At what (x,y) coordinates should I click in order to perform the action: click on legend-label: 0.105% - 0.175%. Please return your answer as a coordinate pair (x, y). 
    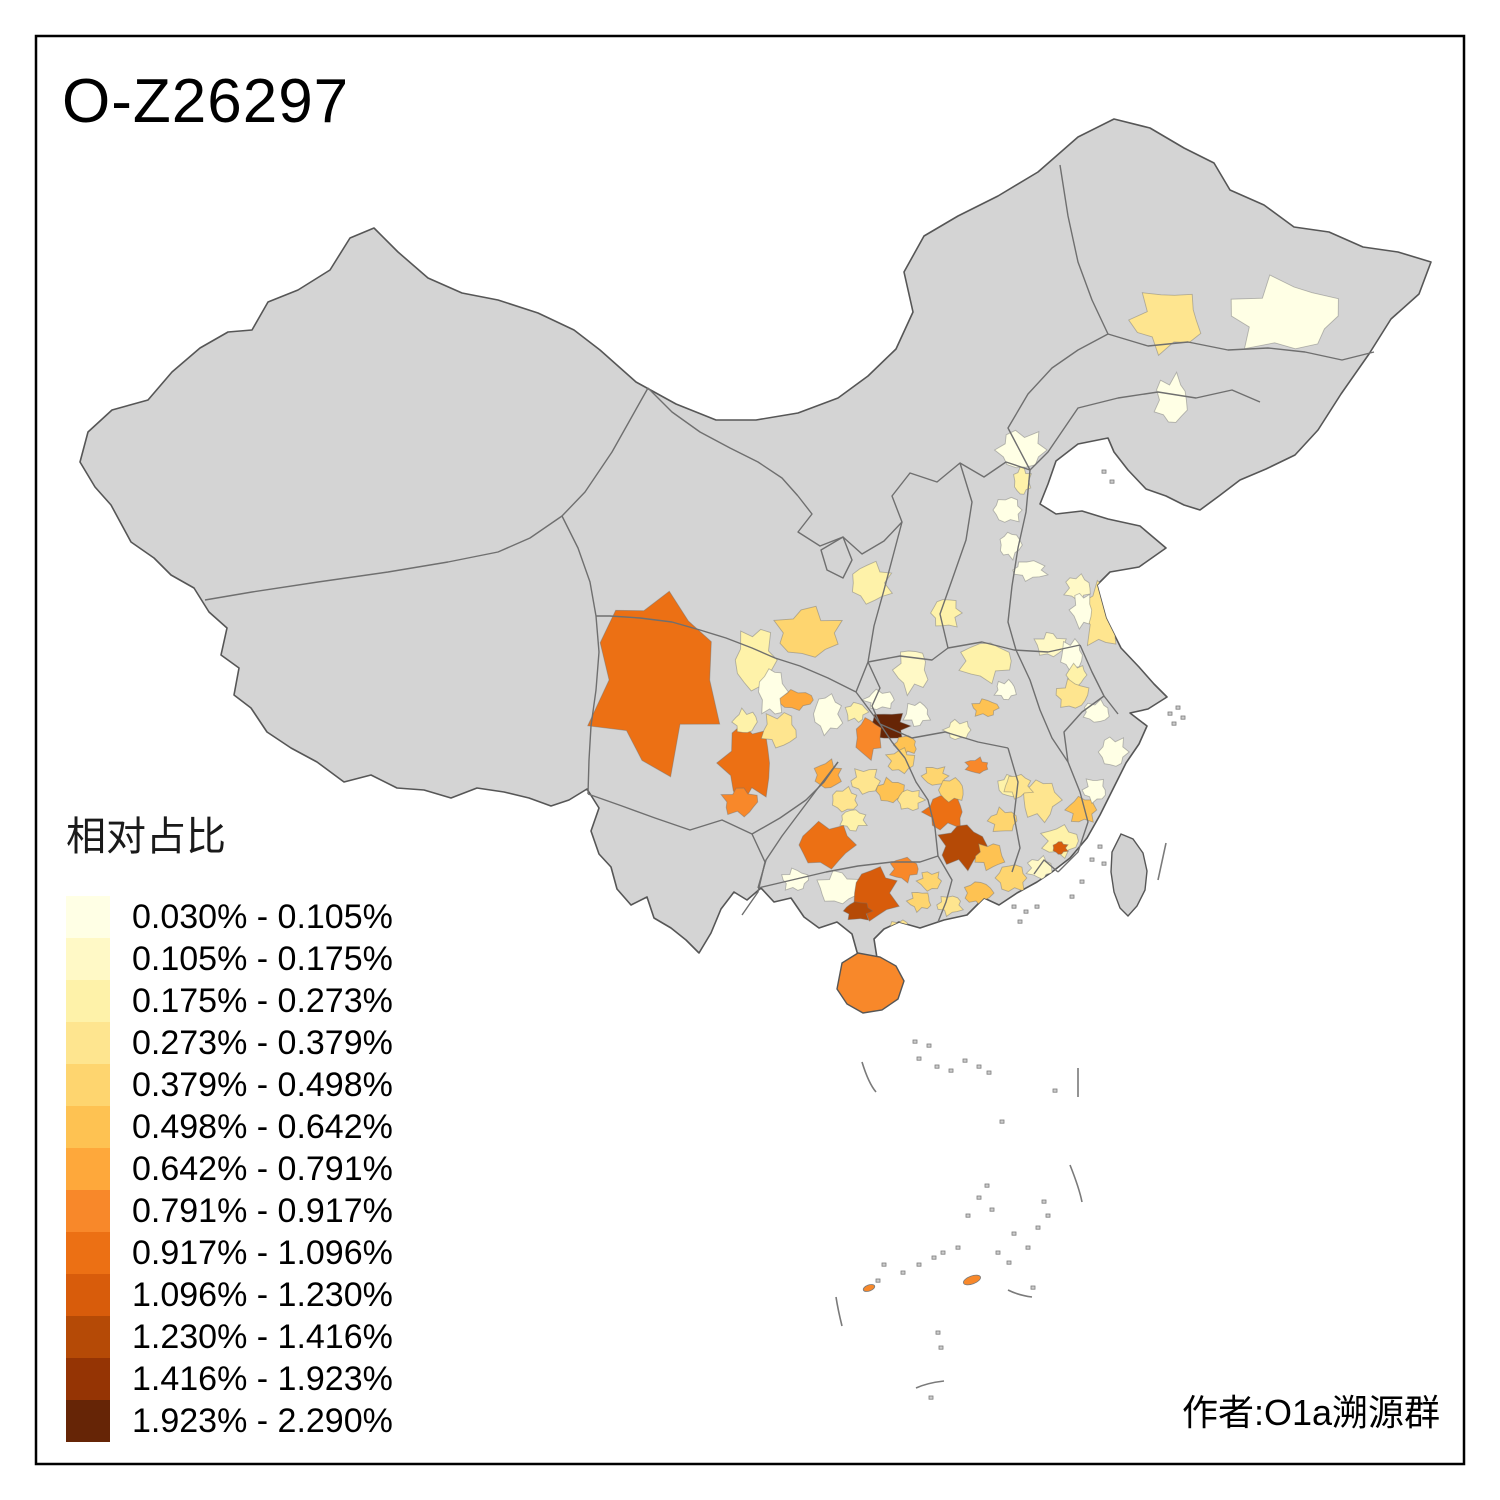
    Looking at the image, I should click on (262, 958).